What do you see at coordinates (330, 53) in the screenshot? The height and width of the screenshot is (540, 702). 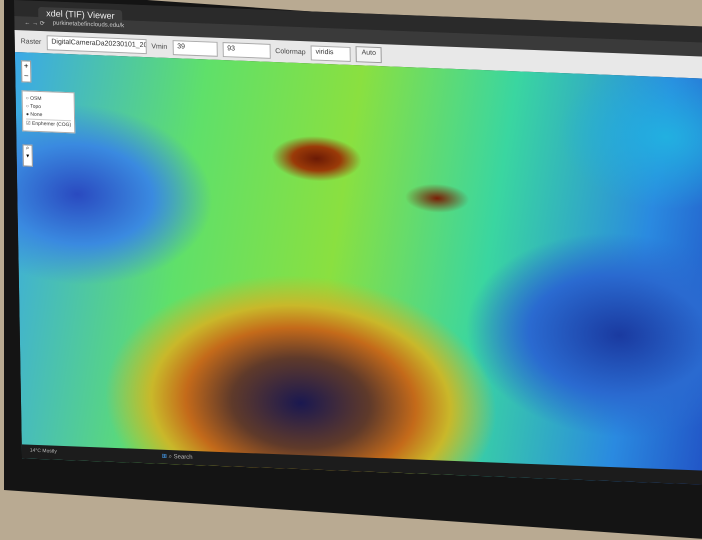 I see `colormap-select: viridis` at bounding box center [330, 53].